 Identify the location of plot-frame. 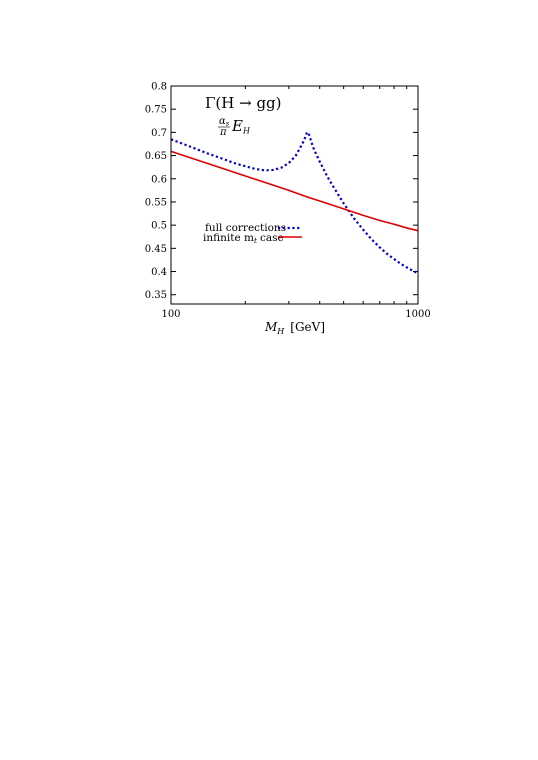
(294, 195).